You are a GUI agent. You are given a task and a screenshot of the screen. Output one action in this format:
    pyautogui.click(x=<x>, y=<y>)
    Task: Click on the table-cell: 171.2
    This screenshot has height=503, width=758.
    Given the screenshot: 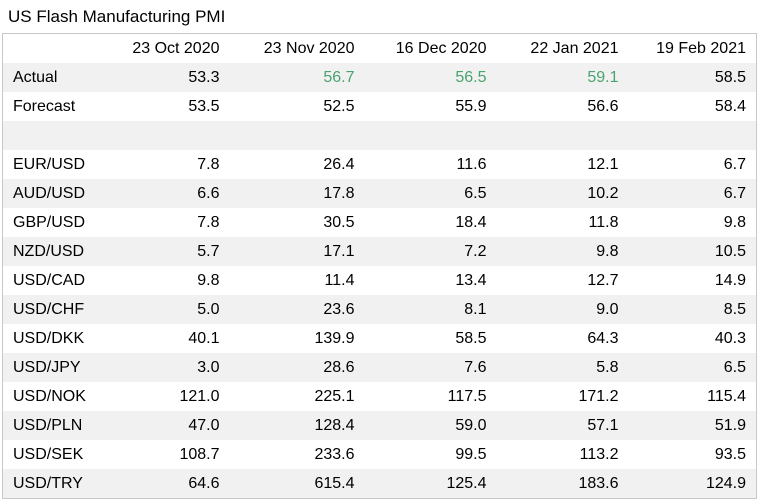 What is the action you would take?
    pyautogui.click(x=562, y=396)
    